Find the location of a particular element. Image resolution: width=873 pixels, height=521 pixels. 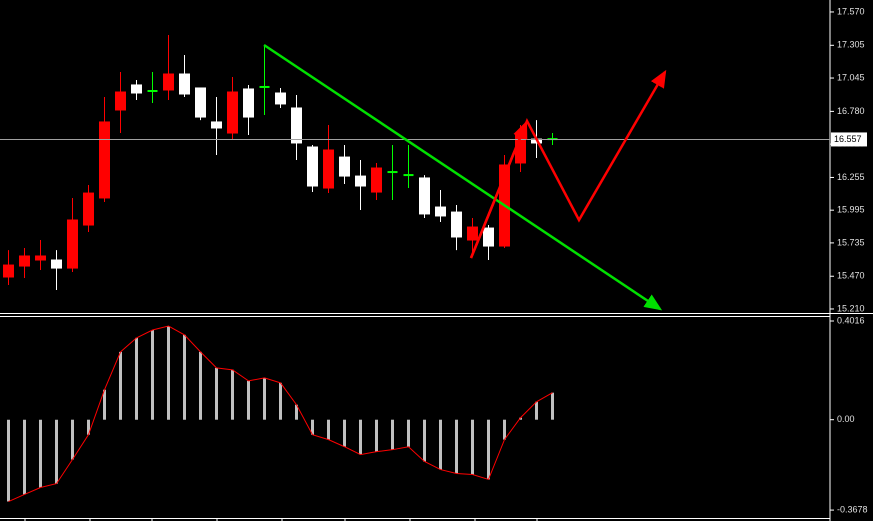

y-tick-label: 0.00 is located at coordinates (846, 419).